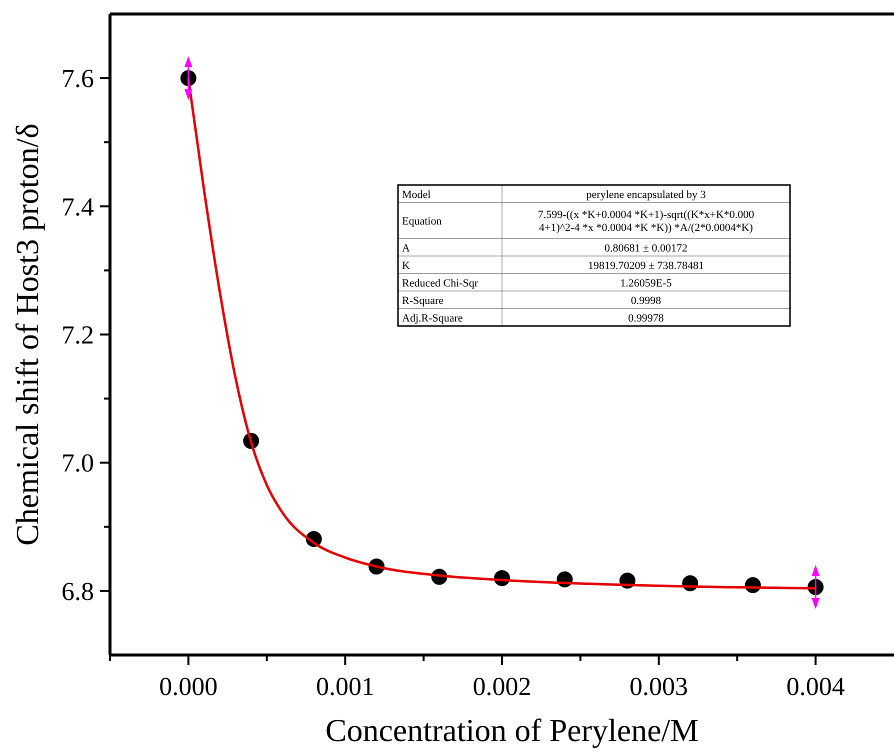  I want to click on annotation: perylene encapsulated by 3, so click(646, 194).